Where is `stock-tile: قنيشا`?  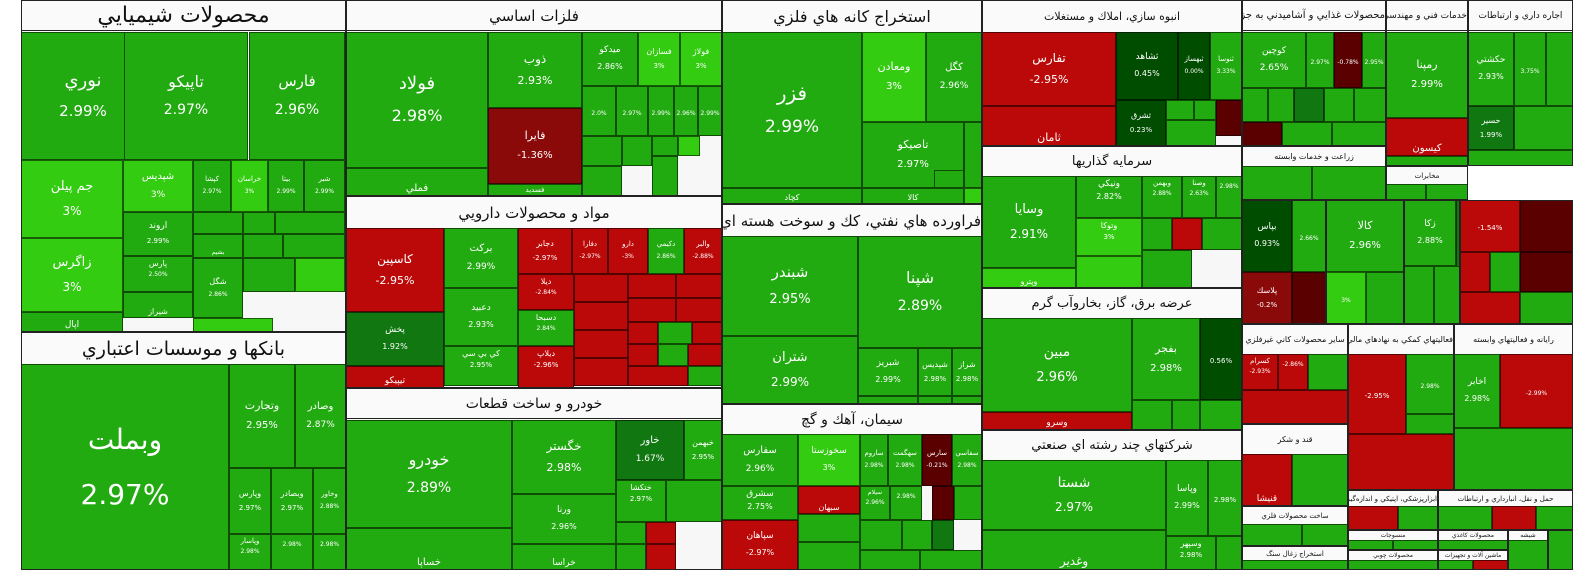 stock-tile: قنيشا is located at coordinates (1267, 479).